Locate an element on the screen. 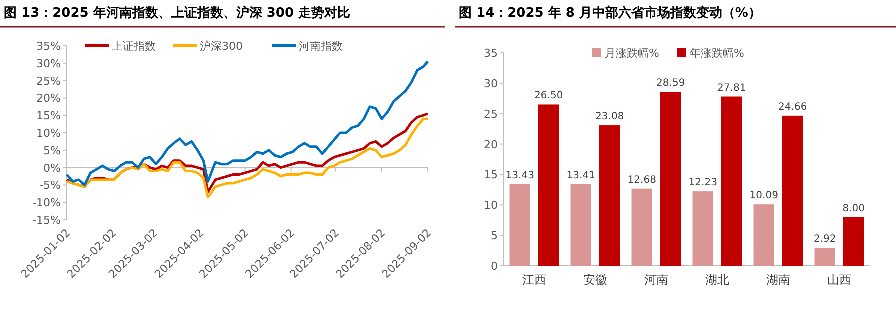  y-tick-label: 10% is located at coordinates (48, 133).